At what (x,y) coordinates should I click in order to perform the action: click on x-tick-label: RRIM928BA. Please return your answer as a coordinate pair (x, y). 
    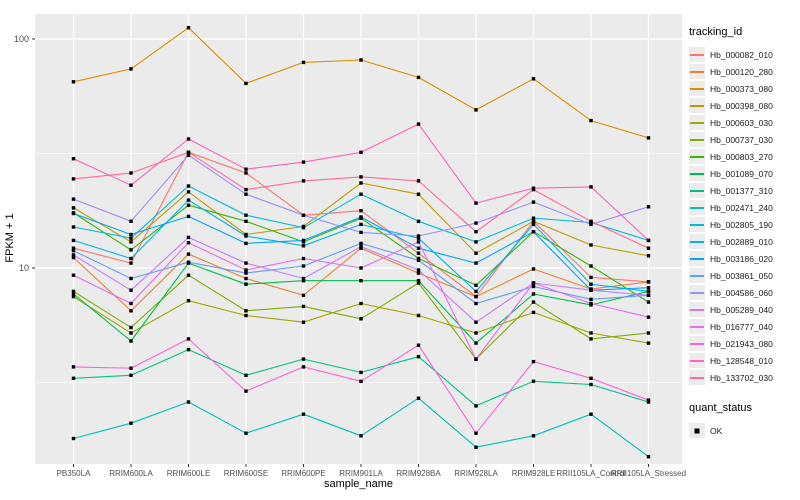
    Looking at the image, I should click on (418, 473).